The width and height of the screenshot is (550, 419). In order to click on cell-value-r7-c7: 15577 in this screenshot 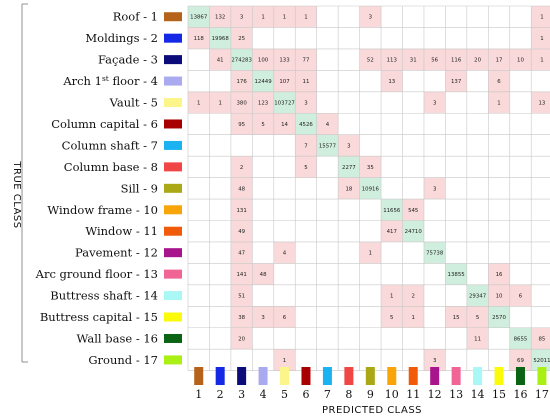, I will do `click(327, 146)`.